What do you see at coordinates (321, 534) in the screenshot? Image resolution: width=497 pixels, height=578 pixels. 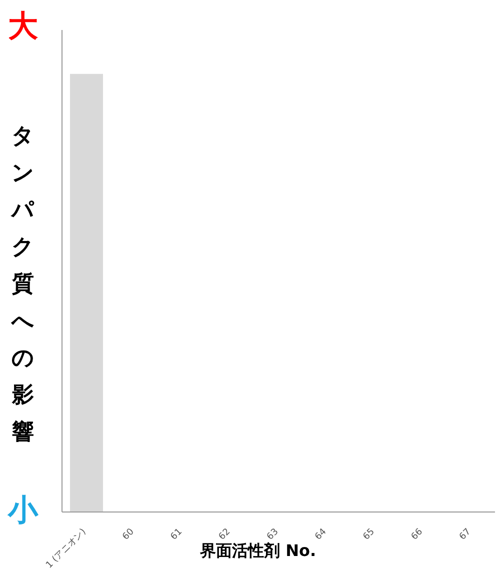 I see `x-tick-label: 64` at bounding box center [321, 534].